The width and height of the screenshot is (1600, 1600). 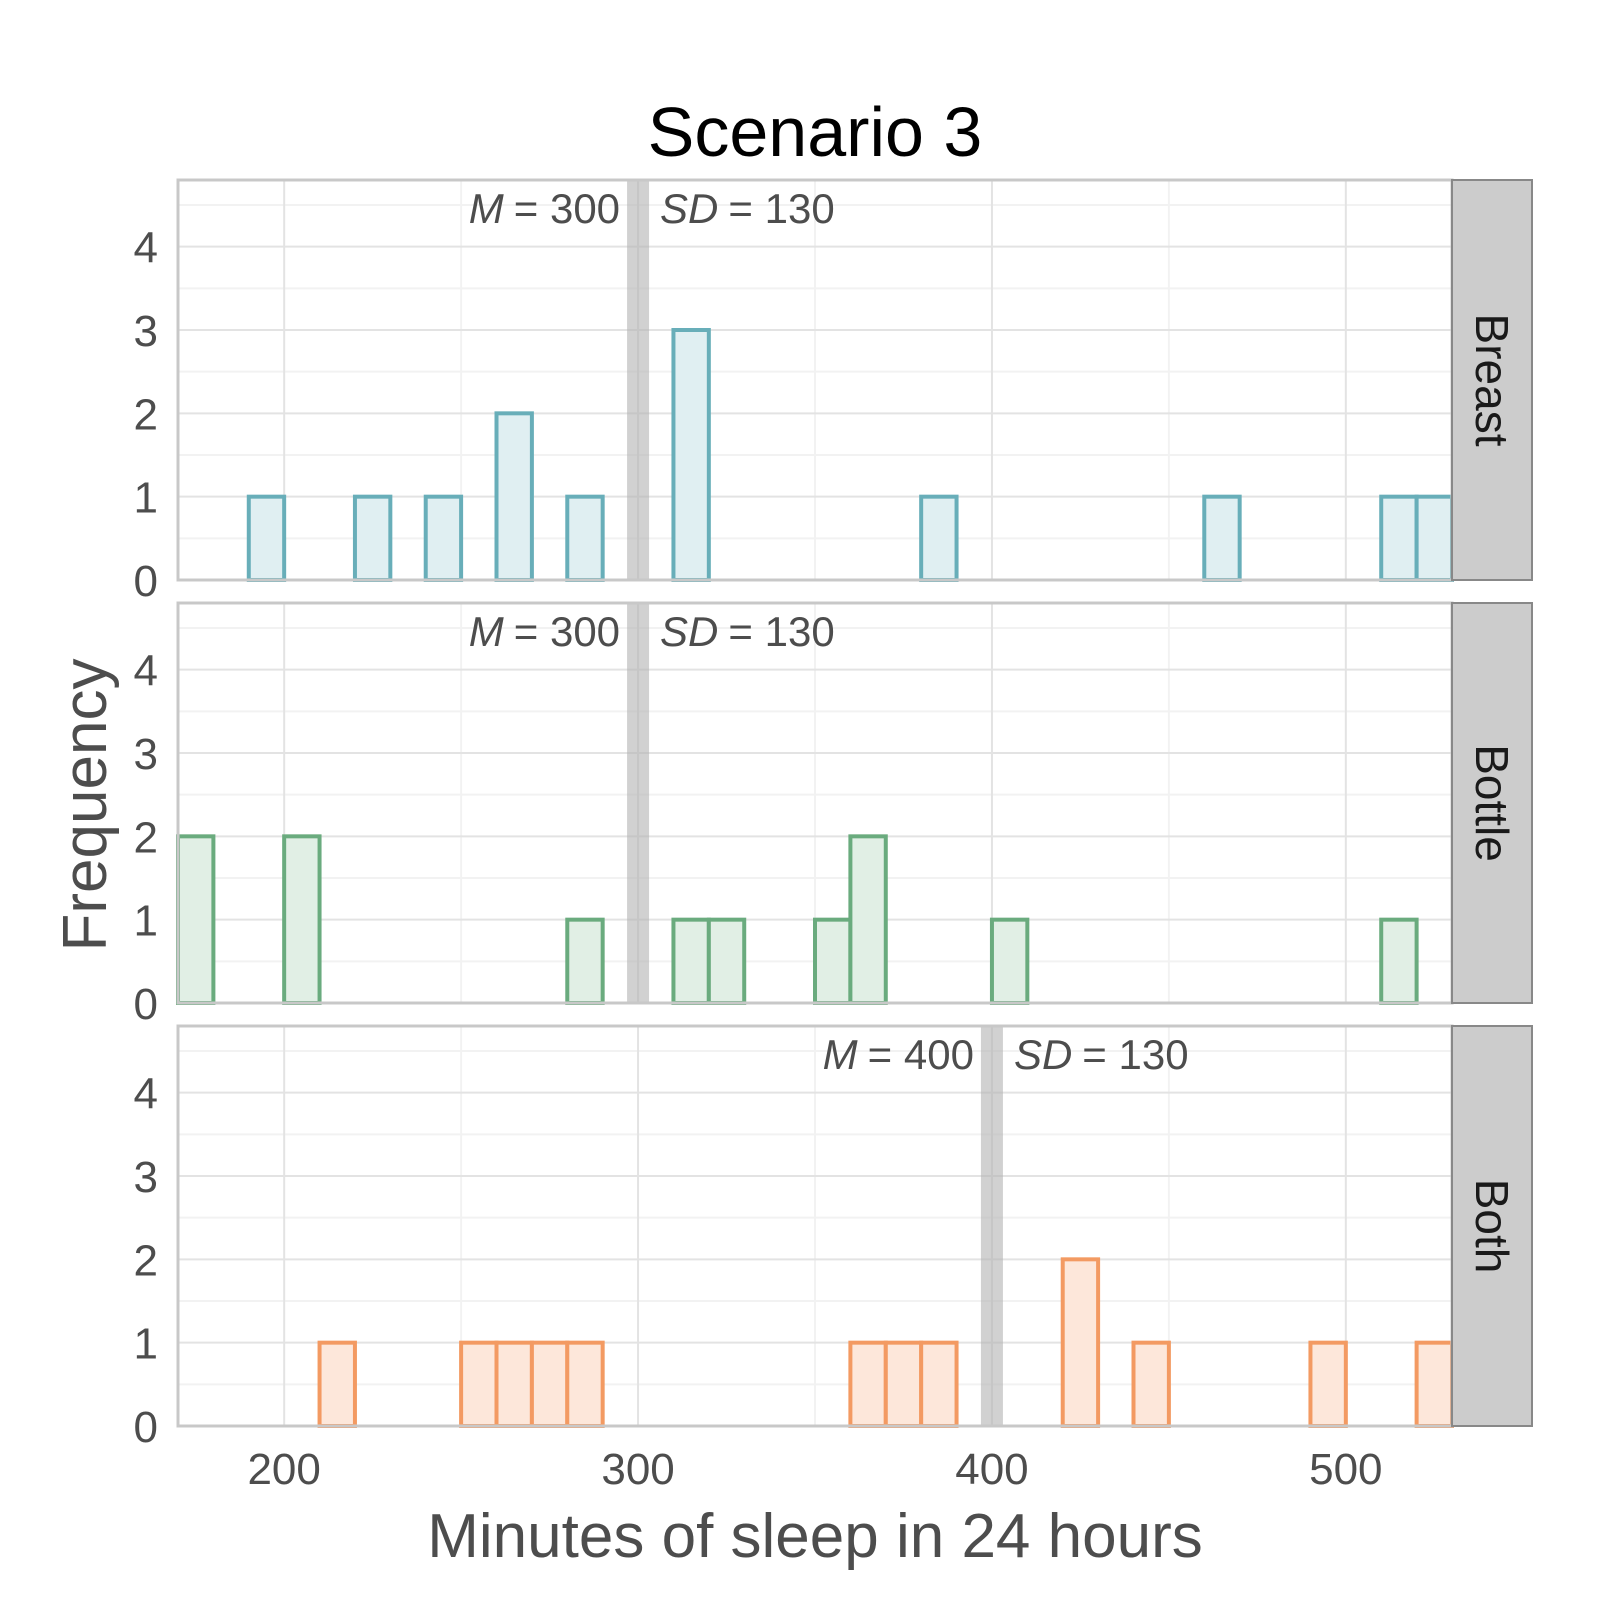 What do you see at coordinates (815, 132) in the screenshot?
I see `chart-title: Scenario 3` at bounding box center [815, 132].